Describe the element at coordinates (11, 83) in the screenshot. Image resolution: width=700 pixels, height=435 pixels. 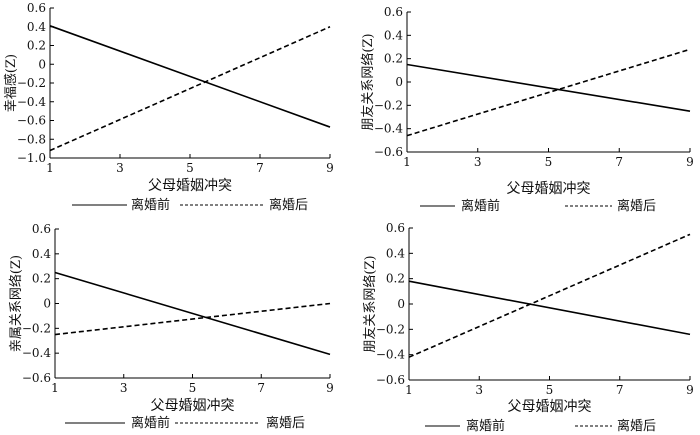
I see `y-axis-title: 幸福感(Z)` at that location.